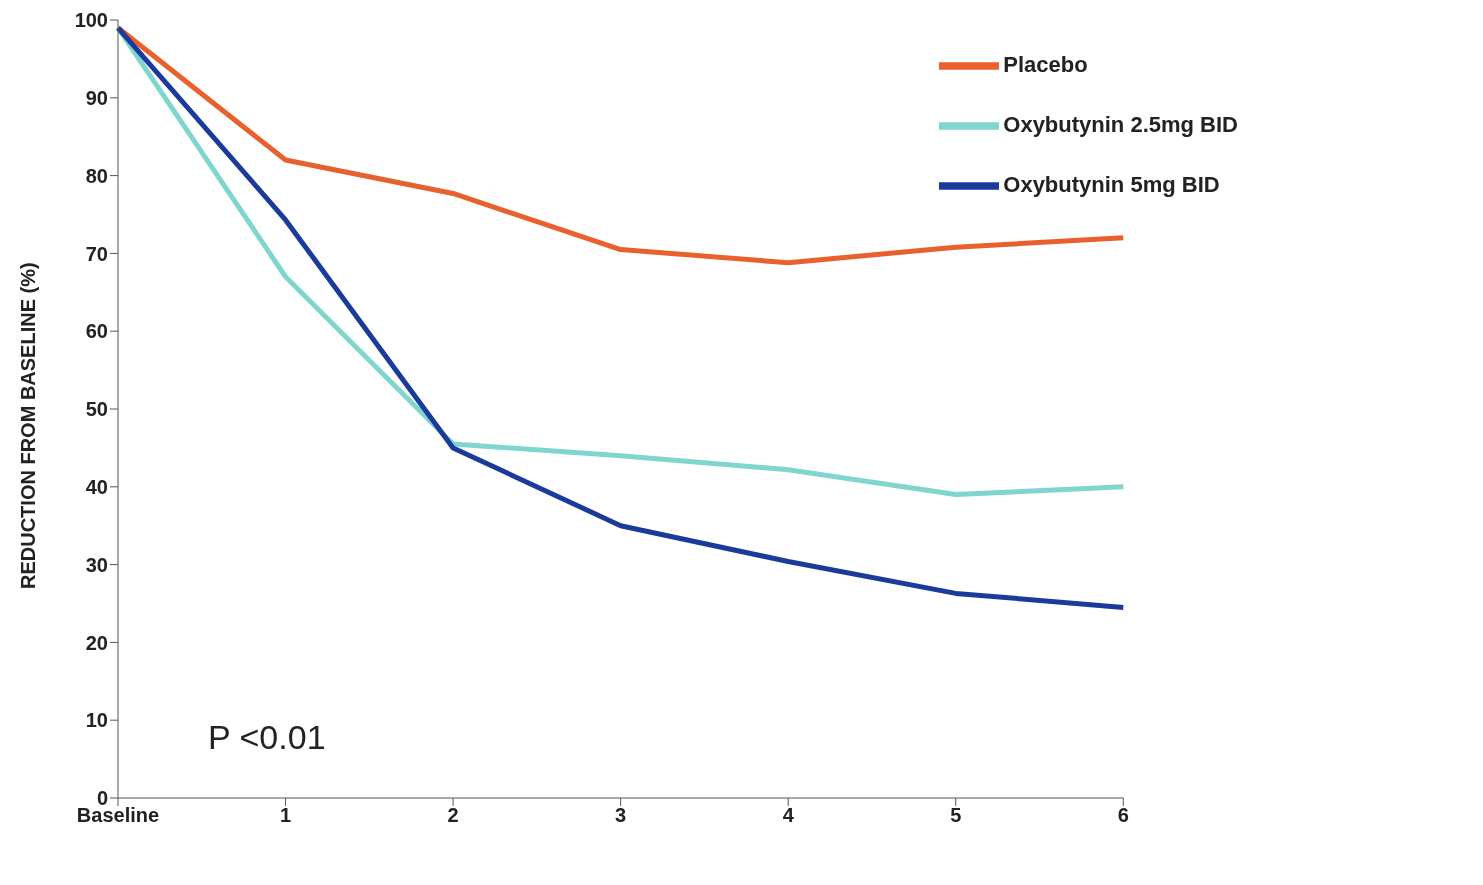 This screenshot has width=1483, height=885. I want to click on y-tick-label: 20, so click(96, 642).